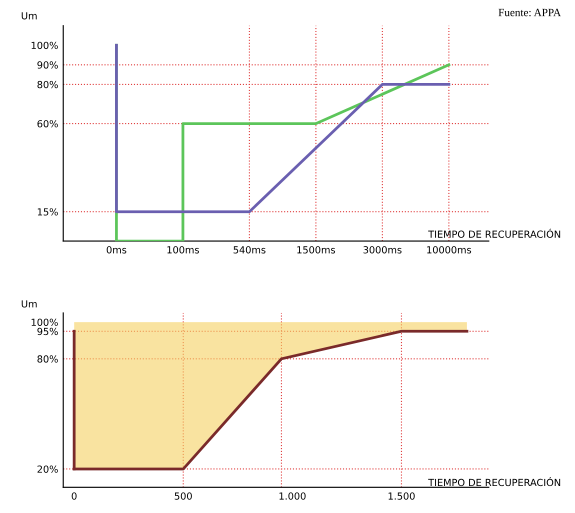 The image size is (575, 513). Describe the element at coordinates (47, 65) in the screenshot. I see `y-tick-label: 90%` at that location.